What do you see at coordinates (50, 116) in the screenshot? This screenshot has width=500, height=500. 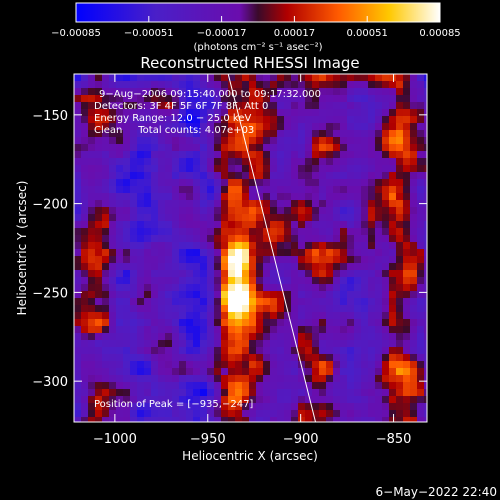 I see `y-tick-label: −150` at bounding box center [50, 116].